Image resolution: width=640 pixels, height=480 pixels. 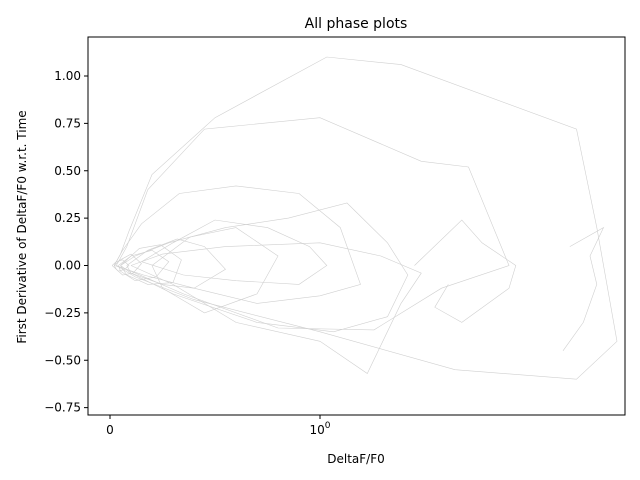 What do you see at coordinates (62, 313) in the screenshot?
I see `y-tick-label-3: −0.25` at bounding box center [62, 313].